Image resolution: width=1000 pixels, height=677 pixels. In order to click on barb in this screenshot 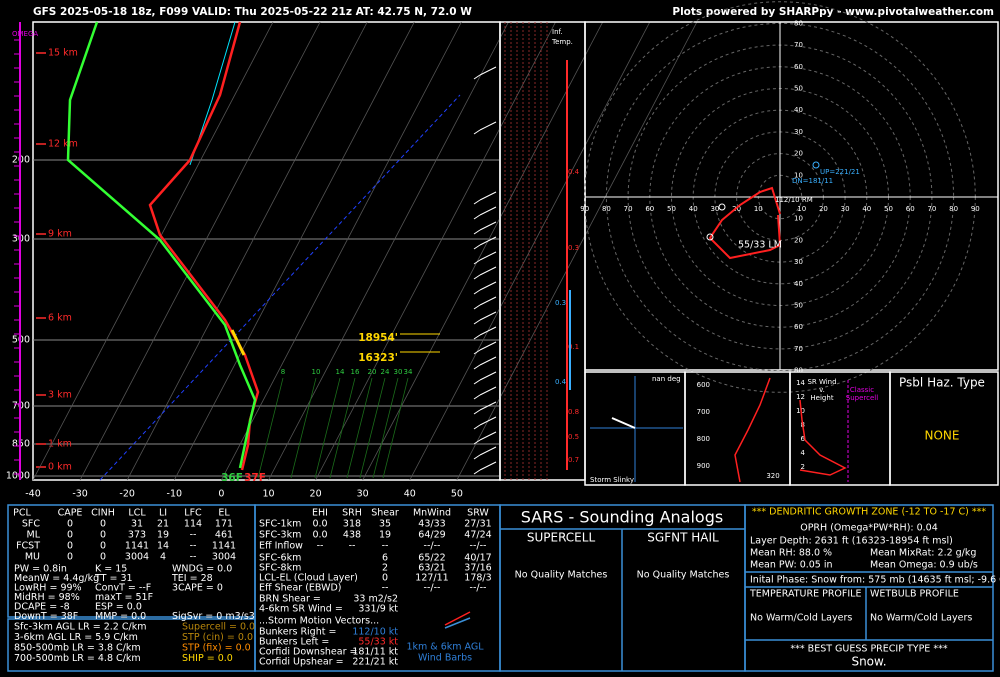, I will do `click(457, 623)`.